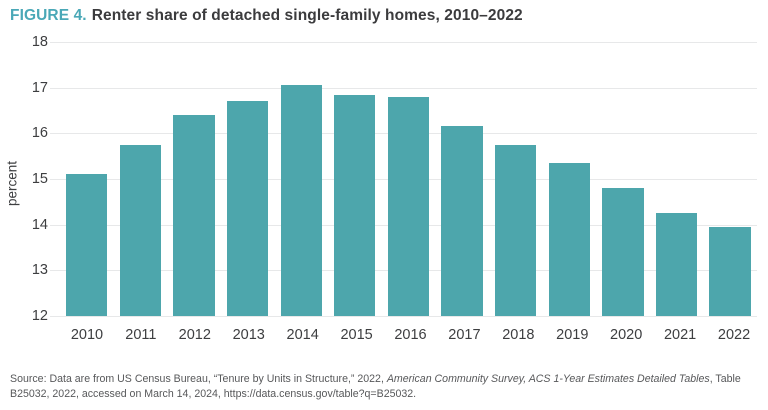 This screenshot has width=768, height=410. Describe the element at coordinates (408, 206) in the screenshot. I see `bar-2016` at that location.